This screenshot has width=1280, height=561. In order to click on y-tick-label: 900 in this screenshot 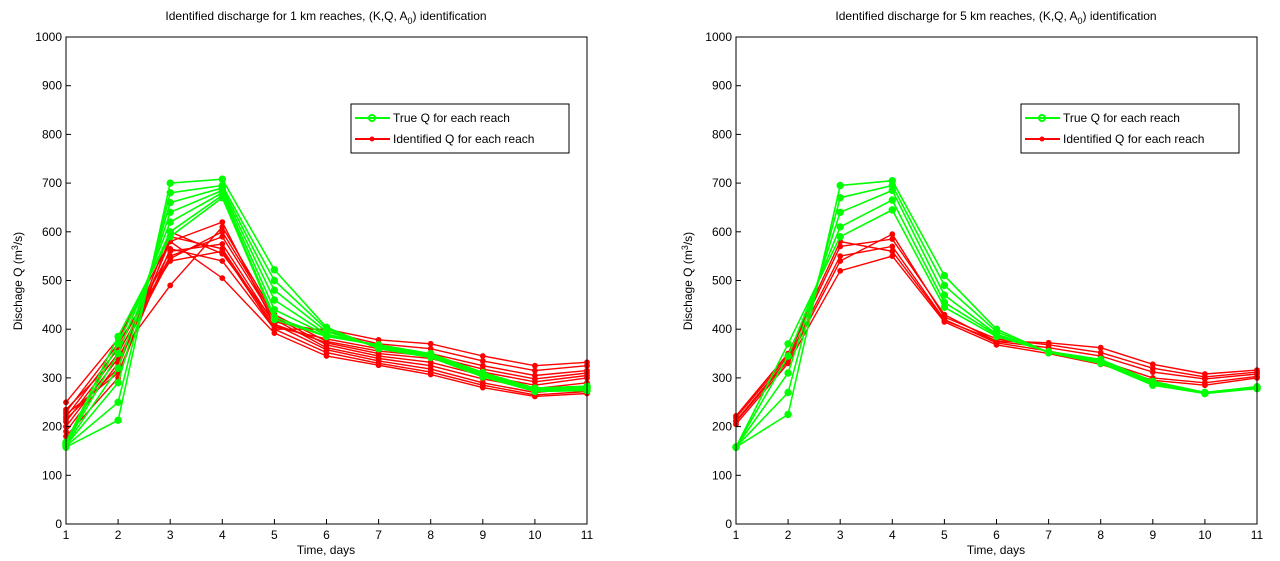, I will do `click(52, 86)`.